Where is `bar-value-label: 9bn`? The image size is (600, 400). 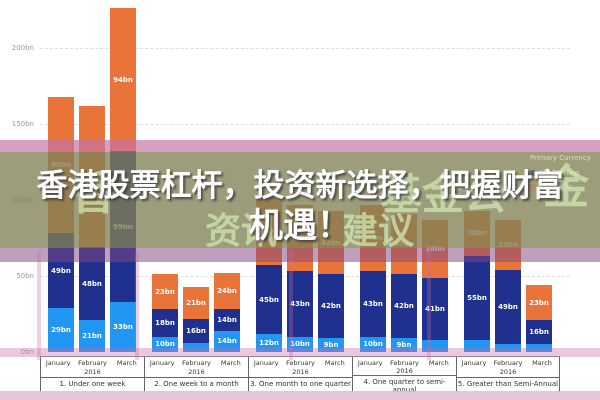 bar-value-label: 9bn is located at coordinates (331, 345).